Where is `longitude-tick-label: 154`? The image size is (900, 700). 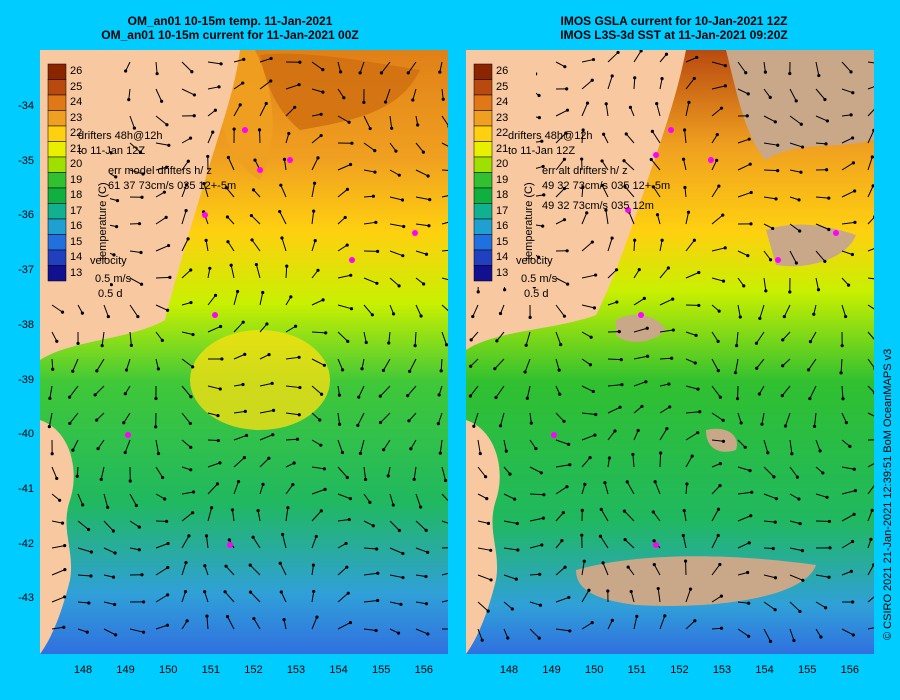 longitude-tick-label: 154 is located at coordinates (338, 670).